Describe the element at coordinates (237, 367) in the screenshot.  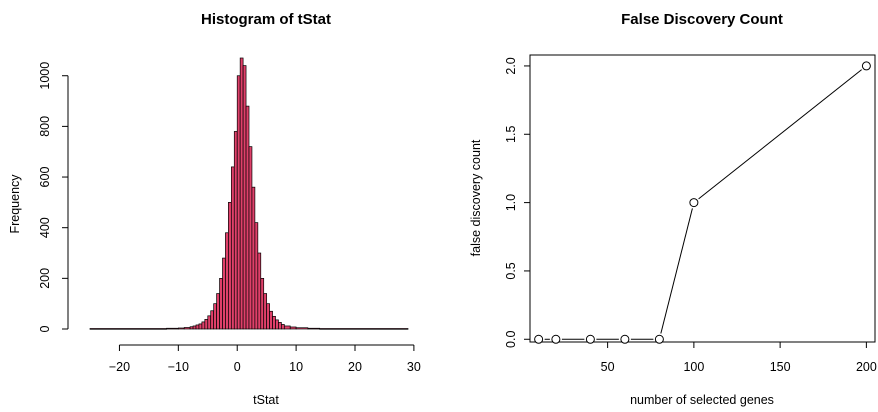
I see `histogram-x-tick-label: 0` at that location.